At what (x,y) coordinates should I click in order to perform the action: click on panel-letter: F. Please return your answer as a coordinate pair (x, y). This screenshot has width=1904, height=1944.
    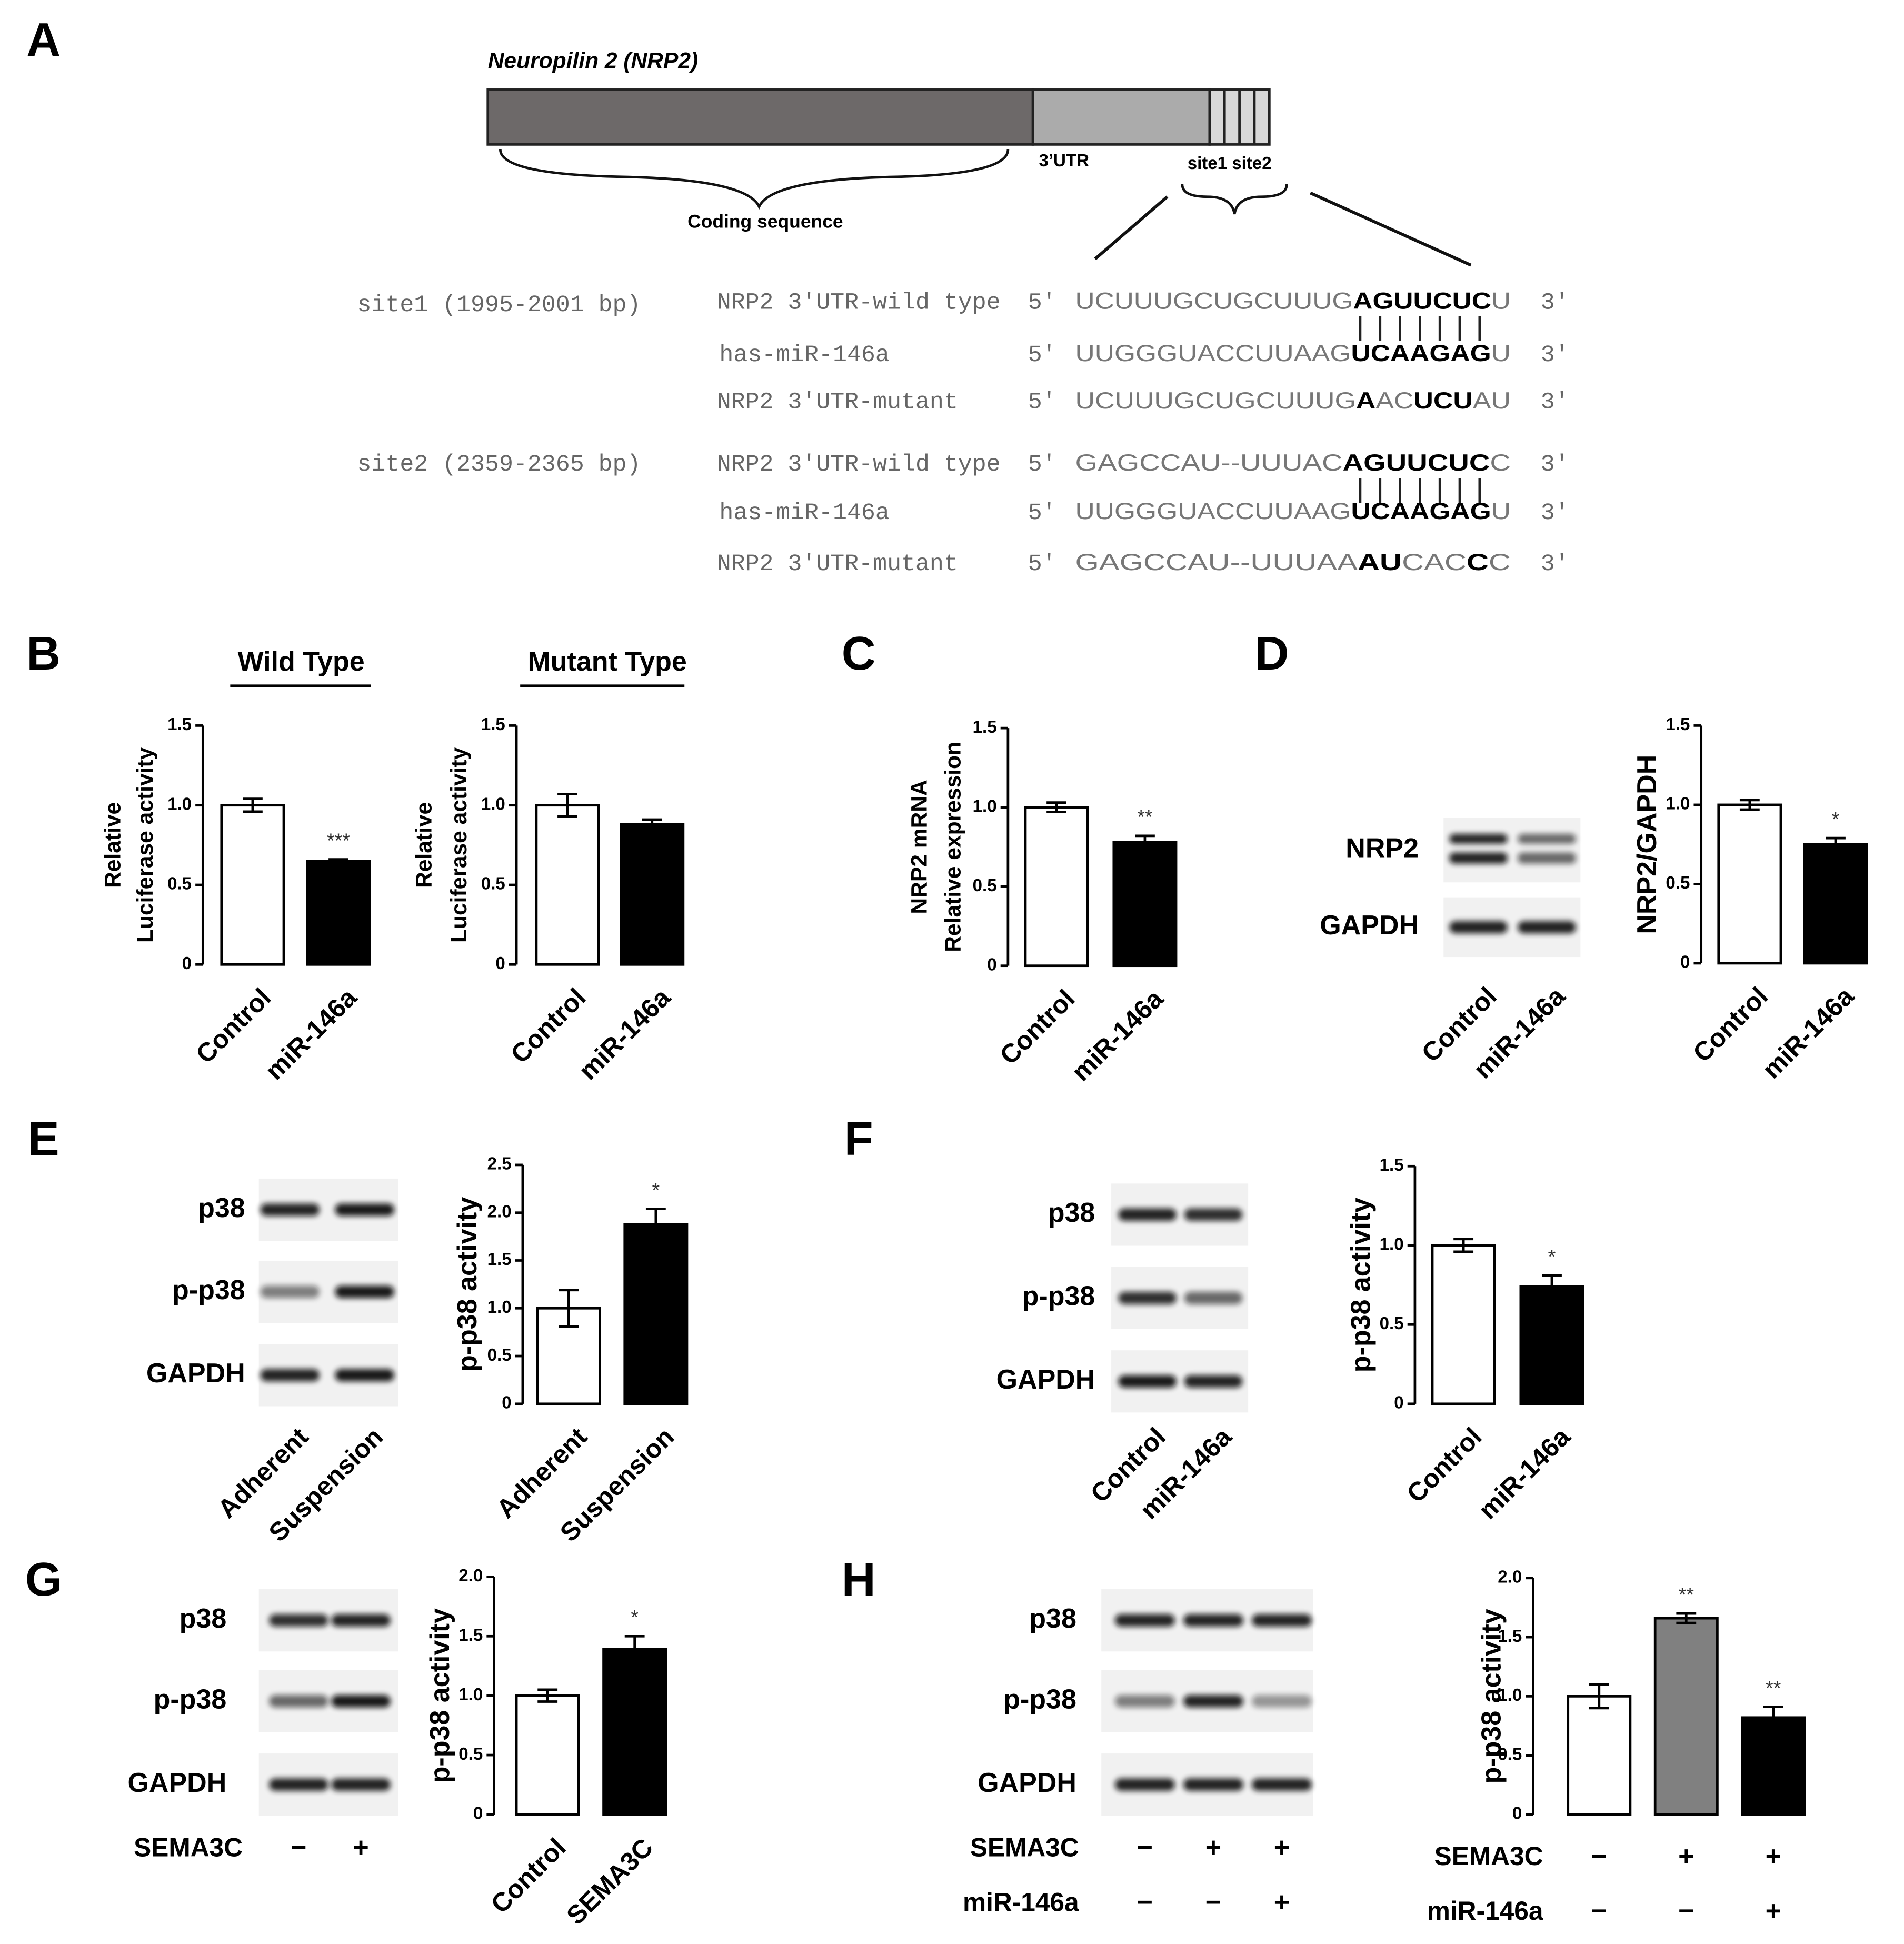
    Looking at the image, I should click on (858, 1139).